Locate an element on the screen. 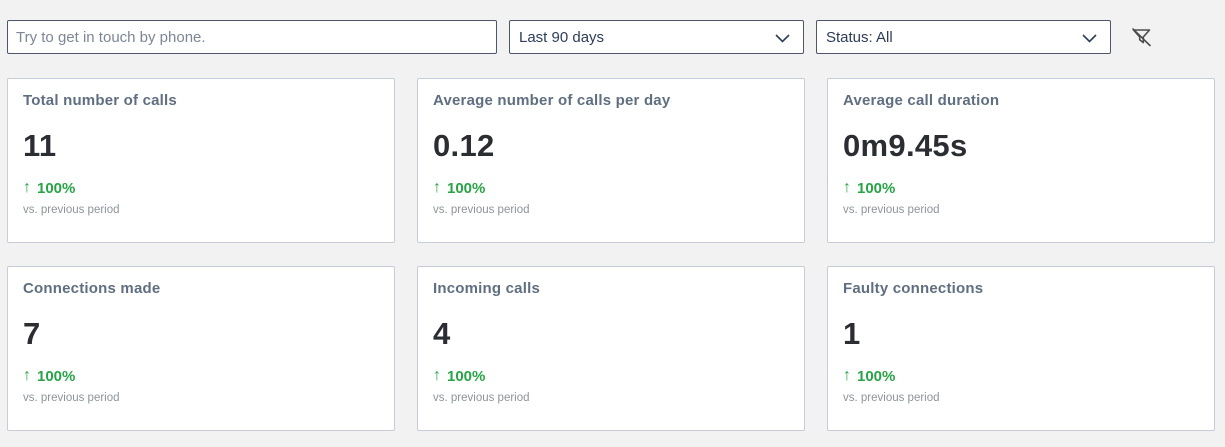  clear-filters-button is located at coordinates (1141, 37).